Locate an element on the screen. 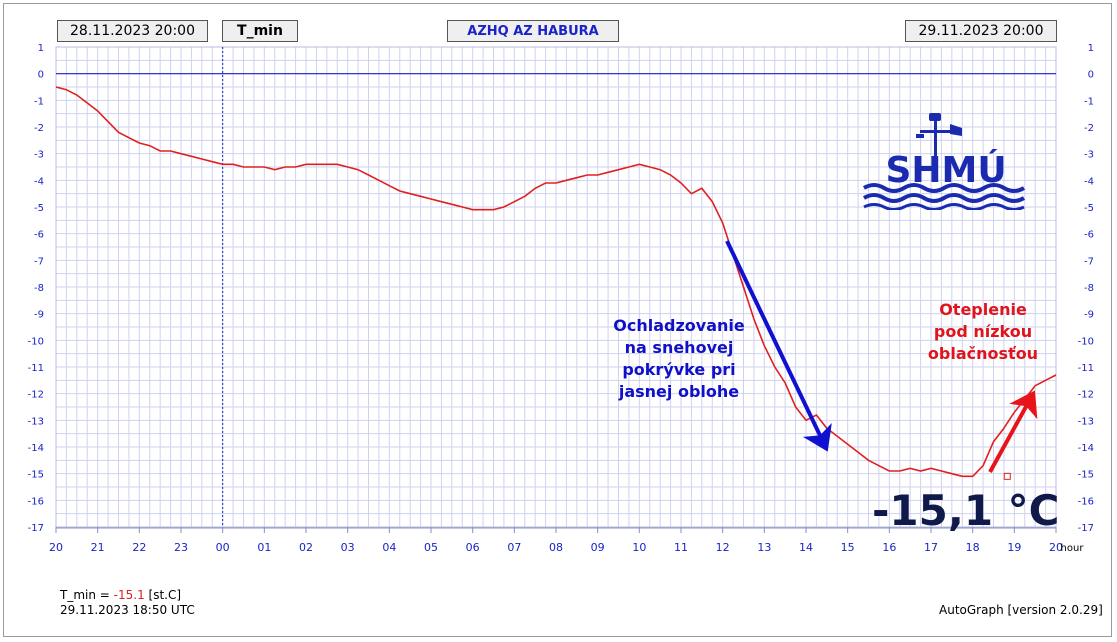 The height and width of the screenshot is (642, 1117). shmu-logo: SHMÚ is located at coordinates (944, 161).